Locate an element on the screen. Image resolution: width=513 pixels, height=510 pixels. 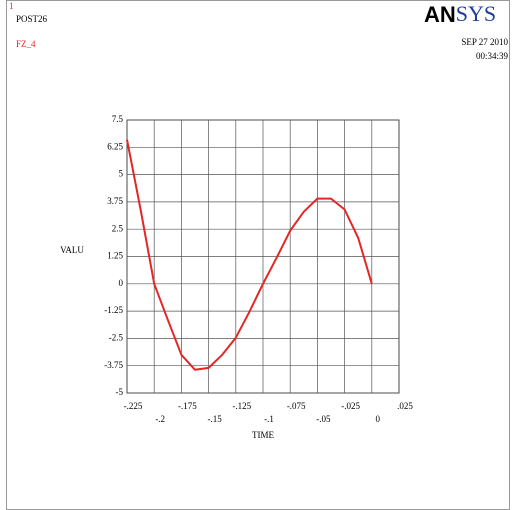
y-tick-label: 5 is located at coordinates (121, 174).